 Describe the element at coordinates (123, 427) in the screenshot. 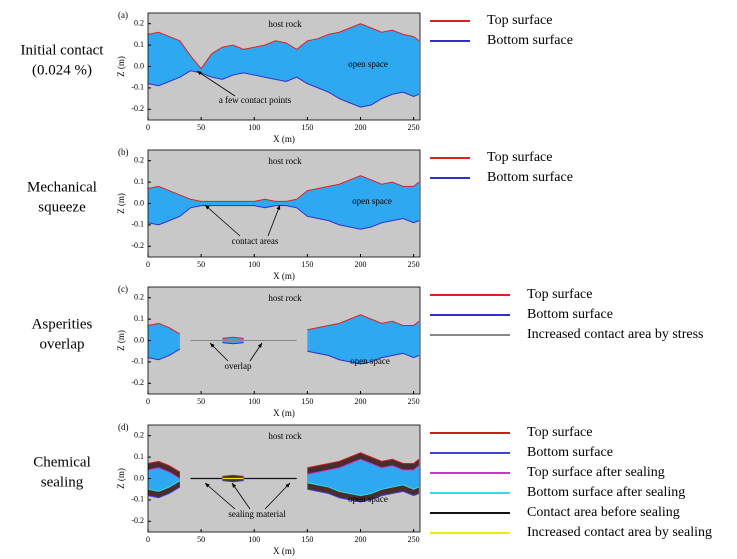

I see `panel-label: (d)` at that location.